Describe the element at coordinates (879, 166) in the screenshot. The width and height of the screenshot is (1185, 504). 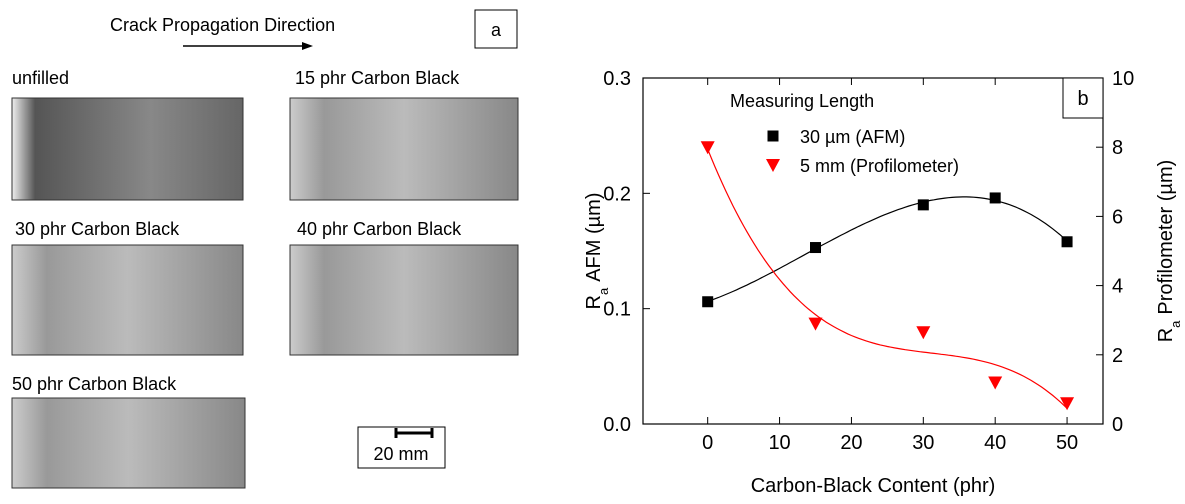
I see `legend-label: 5 mm (Profilometer)` at that location.